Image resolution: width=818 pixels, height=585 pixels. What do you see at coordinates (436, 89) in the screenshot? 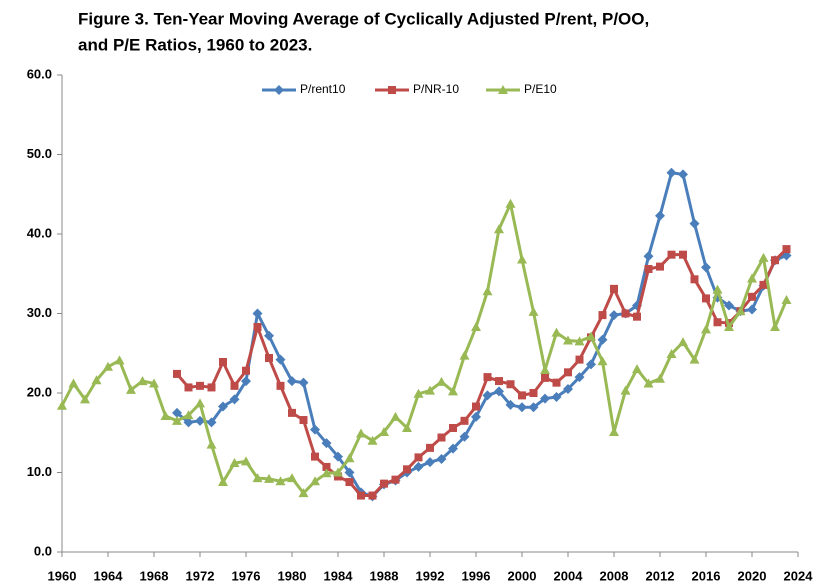
I see `legend-label: P/NR-10` at bounding box center [436, 89].